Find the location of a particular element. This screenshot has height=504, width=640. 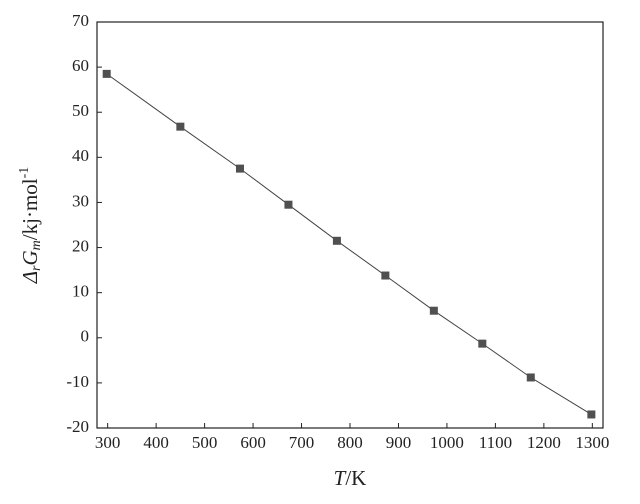

x-axis-label: T/K is located at coordinates (350, 478).